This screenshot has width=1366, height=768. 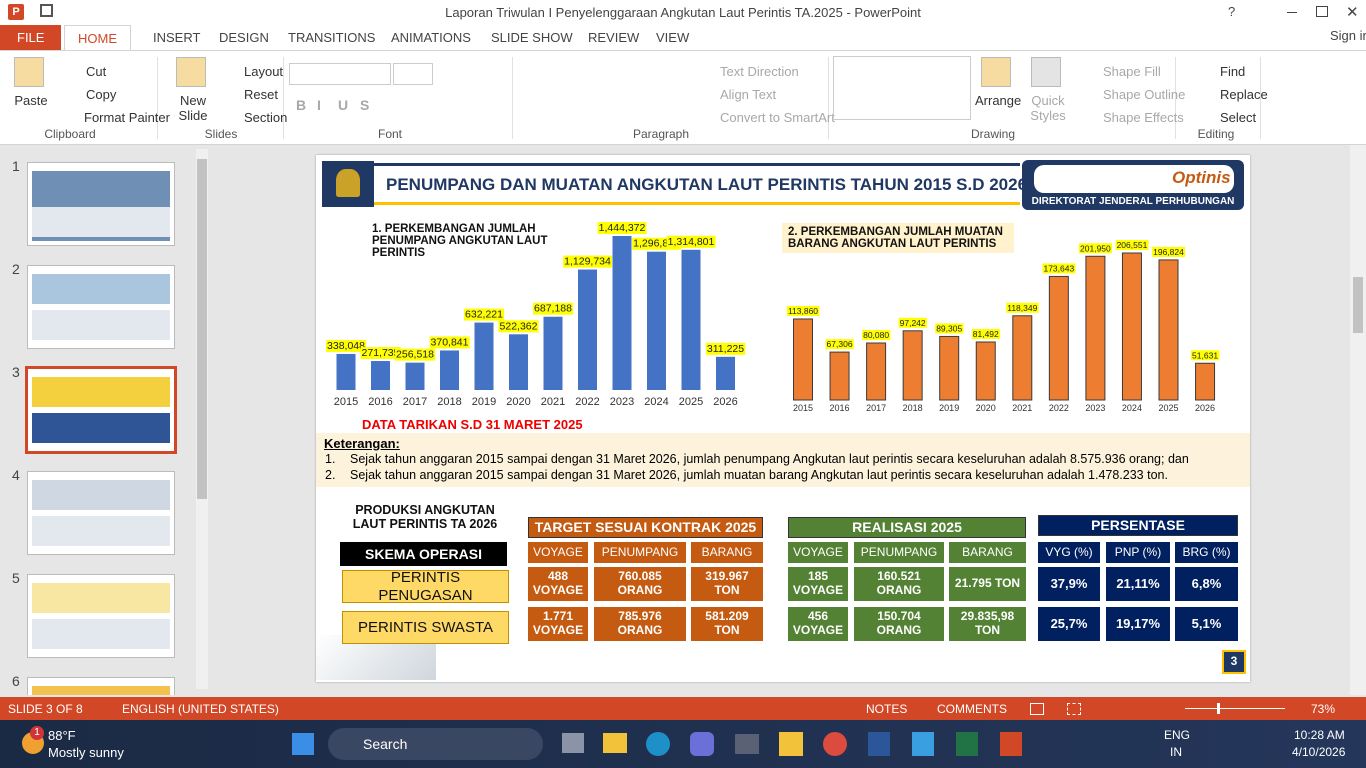 What do you see at coordinates (261, 94) in the screenshot?
I see `ribbon-button: Reset` at bounding box center [261, 94].